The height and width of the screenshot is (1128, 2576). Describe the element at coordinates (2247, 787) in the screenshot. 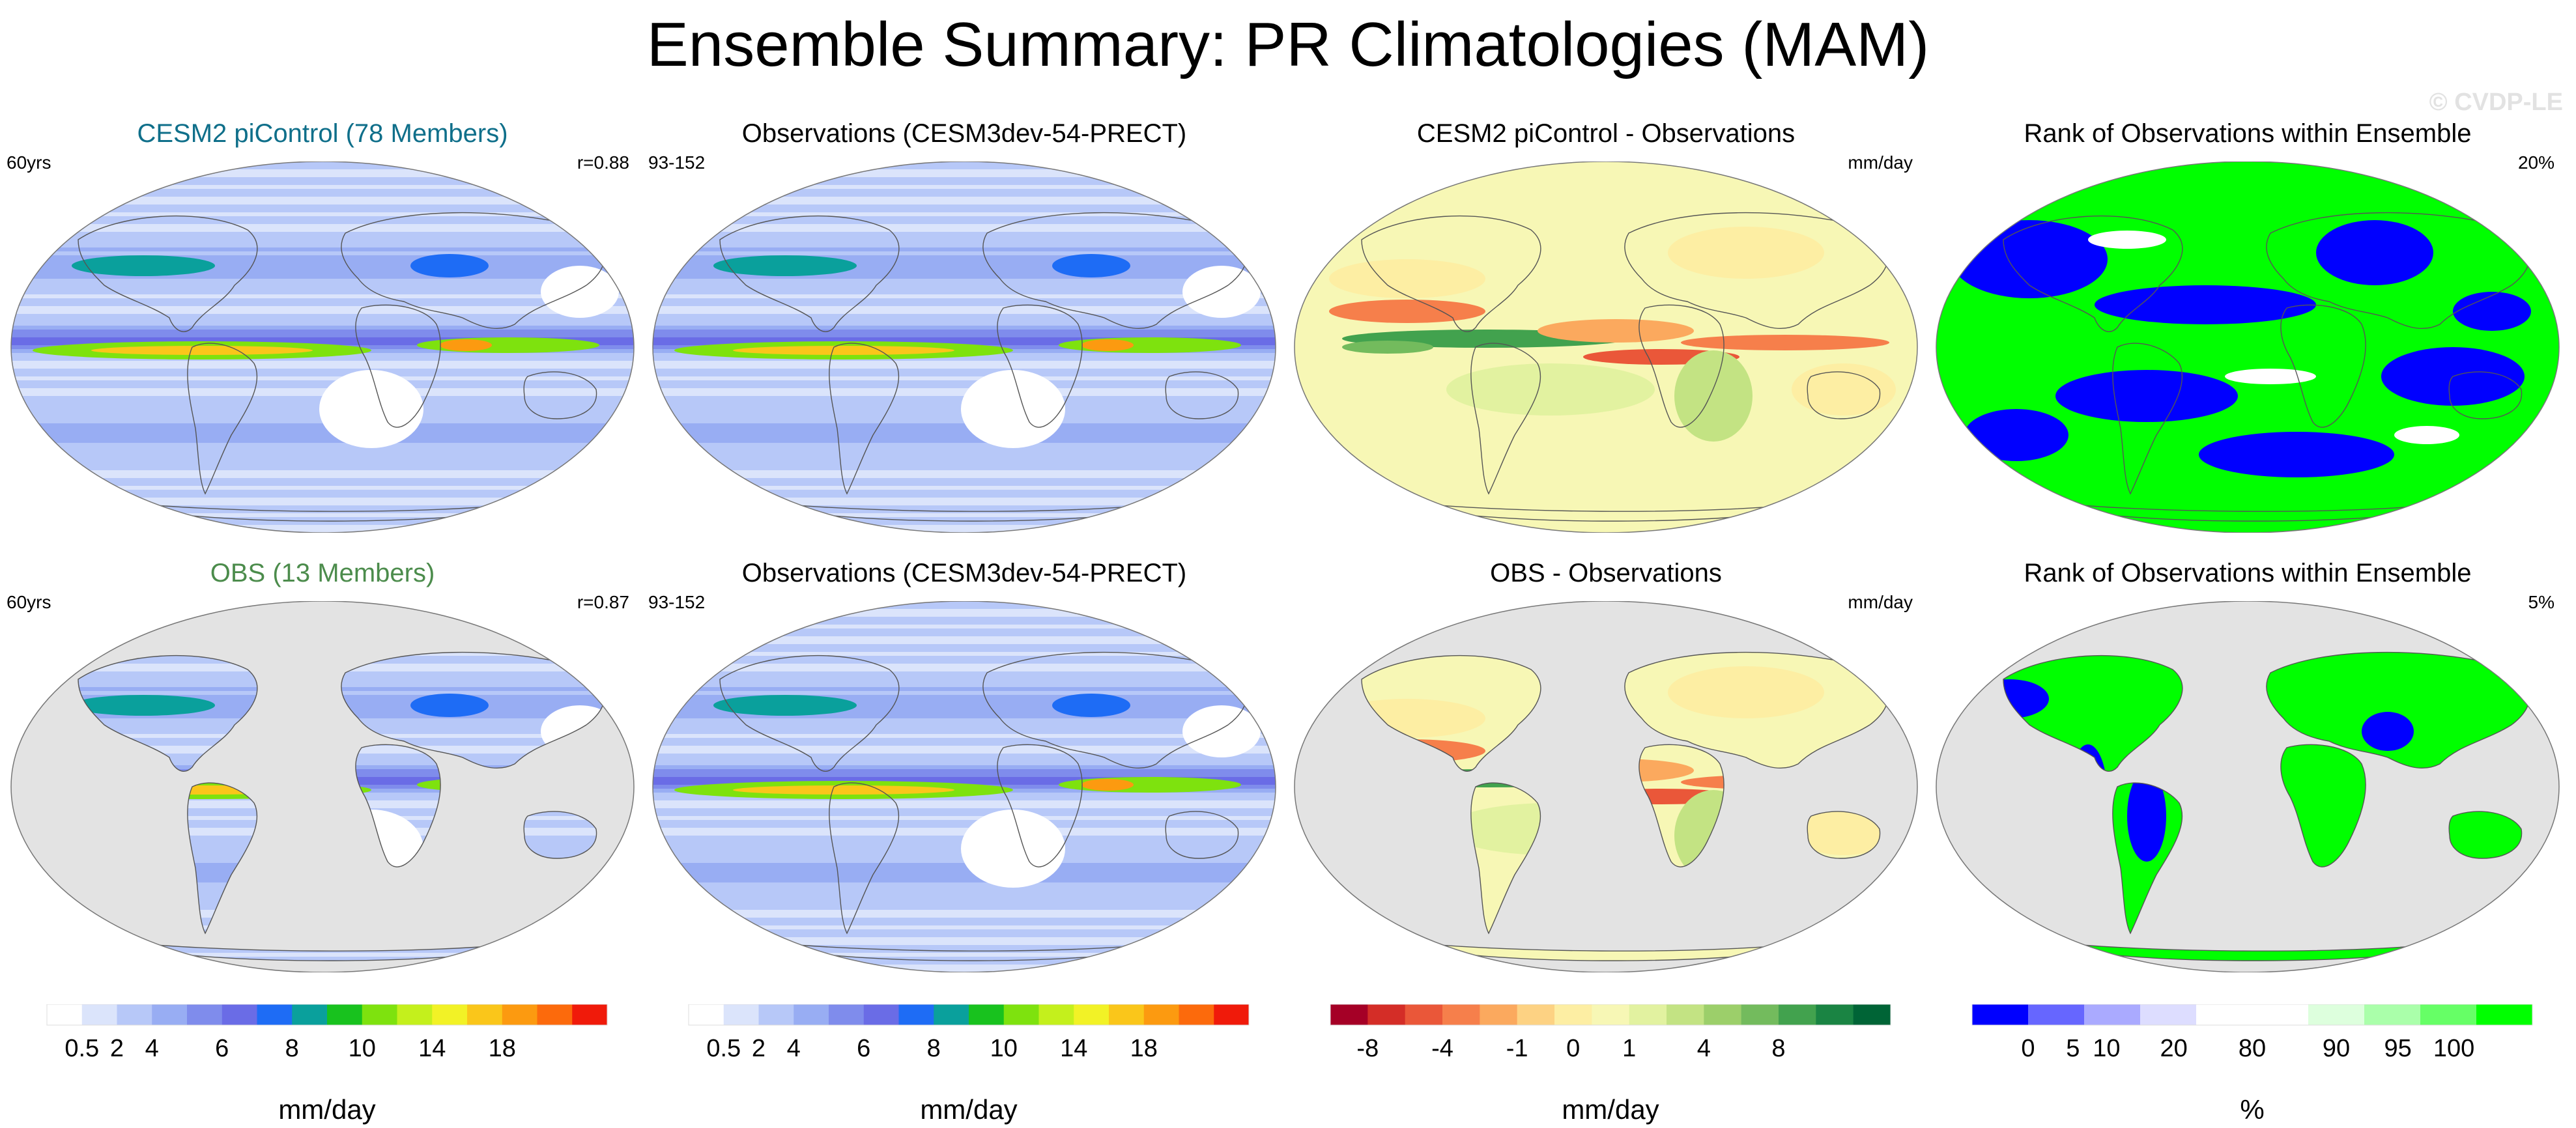

I see `ocean-mask` at that location.